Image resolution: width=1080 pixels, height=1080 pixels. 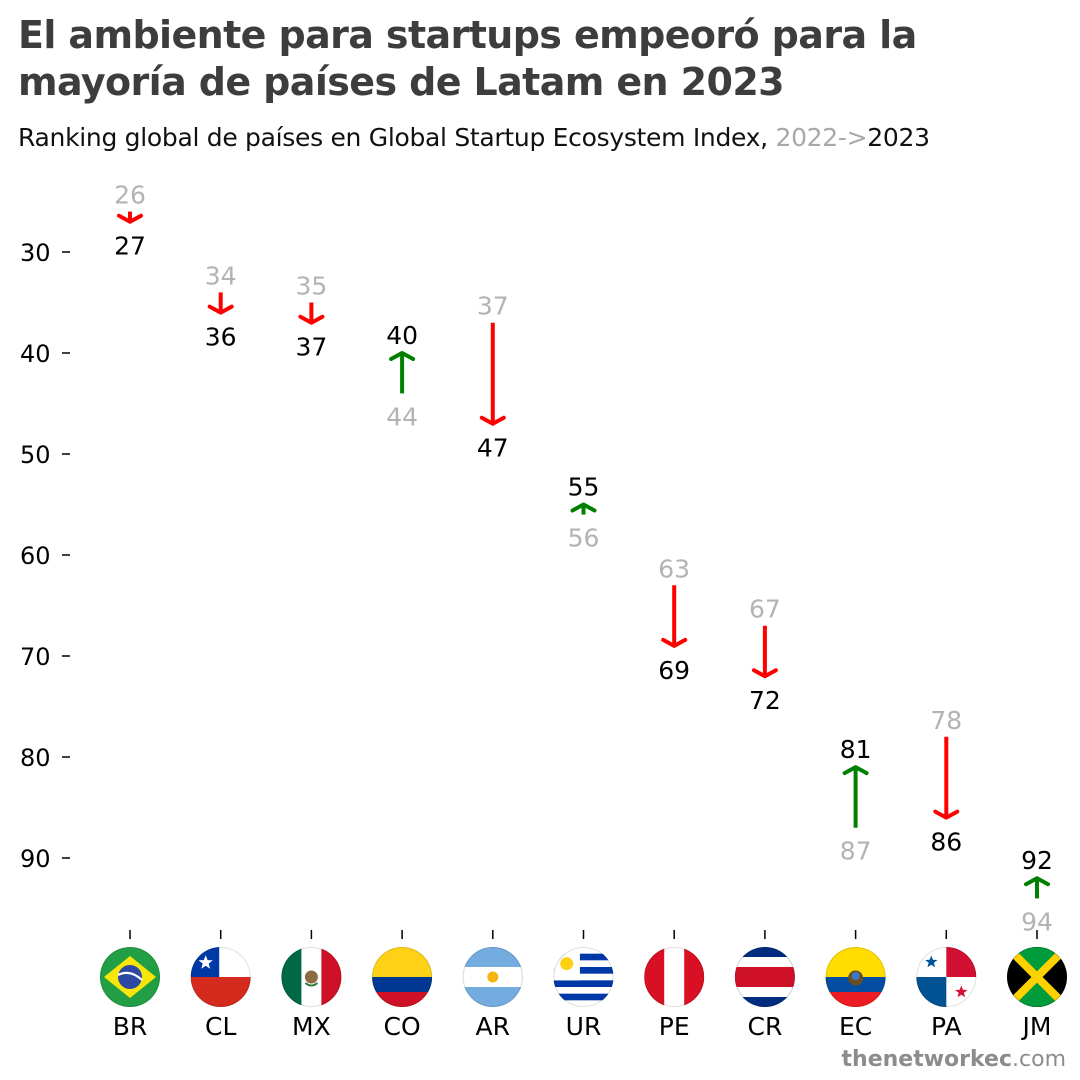 I want to click on arrow-head-pa, so click(x=946, y=814).